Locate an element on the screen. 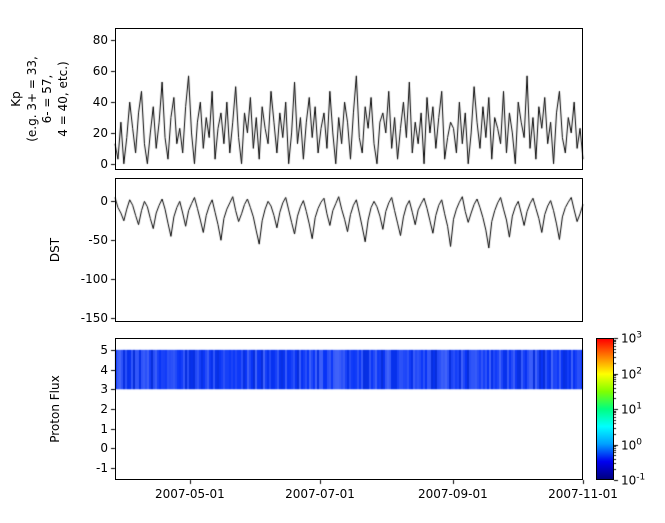 Image resolution: width=665 pixels, height=523 pixels. kp-index-ytick-label: 60 is located at coordinates (100, 71).